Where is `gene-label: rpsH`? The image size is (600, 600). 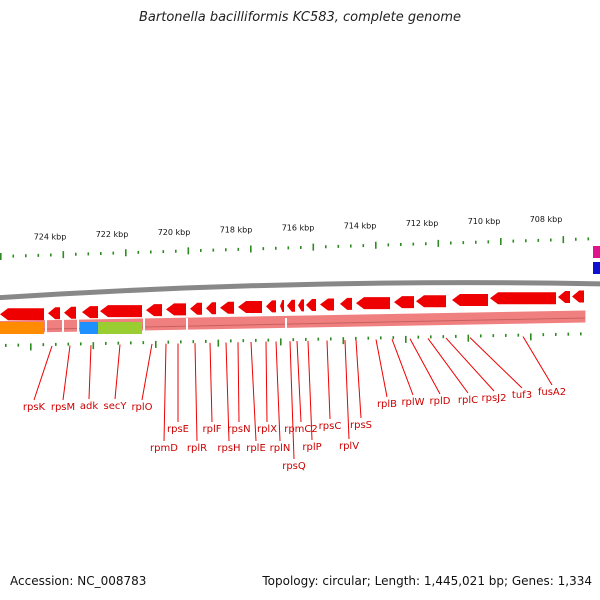 gene-label: rpsH is located at coordinates (228, 448).